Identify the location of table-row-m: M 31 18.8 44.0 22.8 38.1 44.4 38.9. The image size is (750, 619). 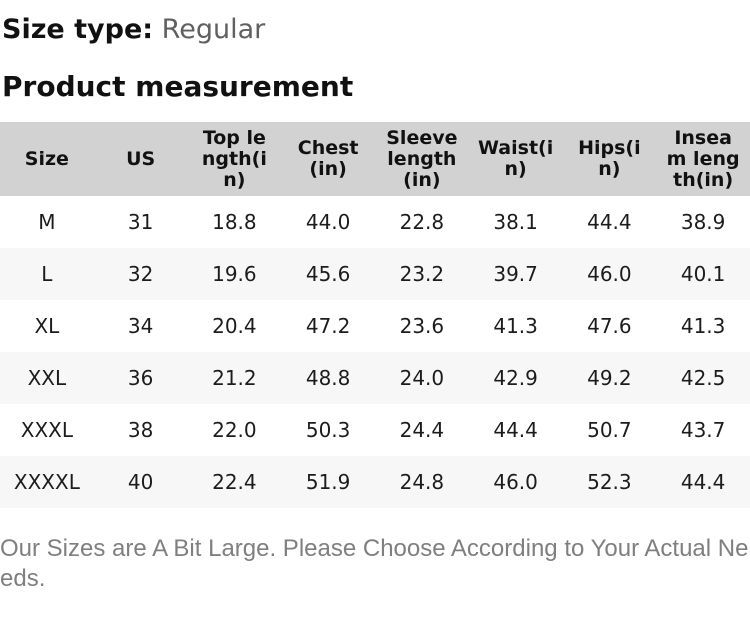
(375, 222).